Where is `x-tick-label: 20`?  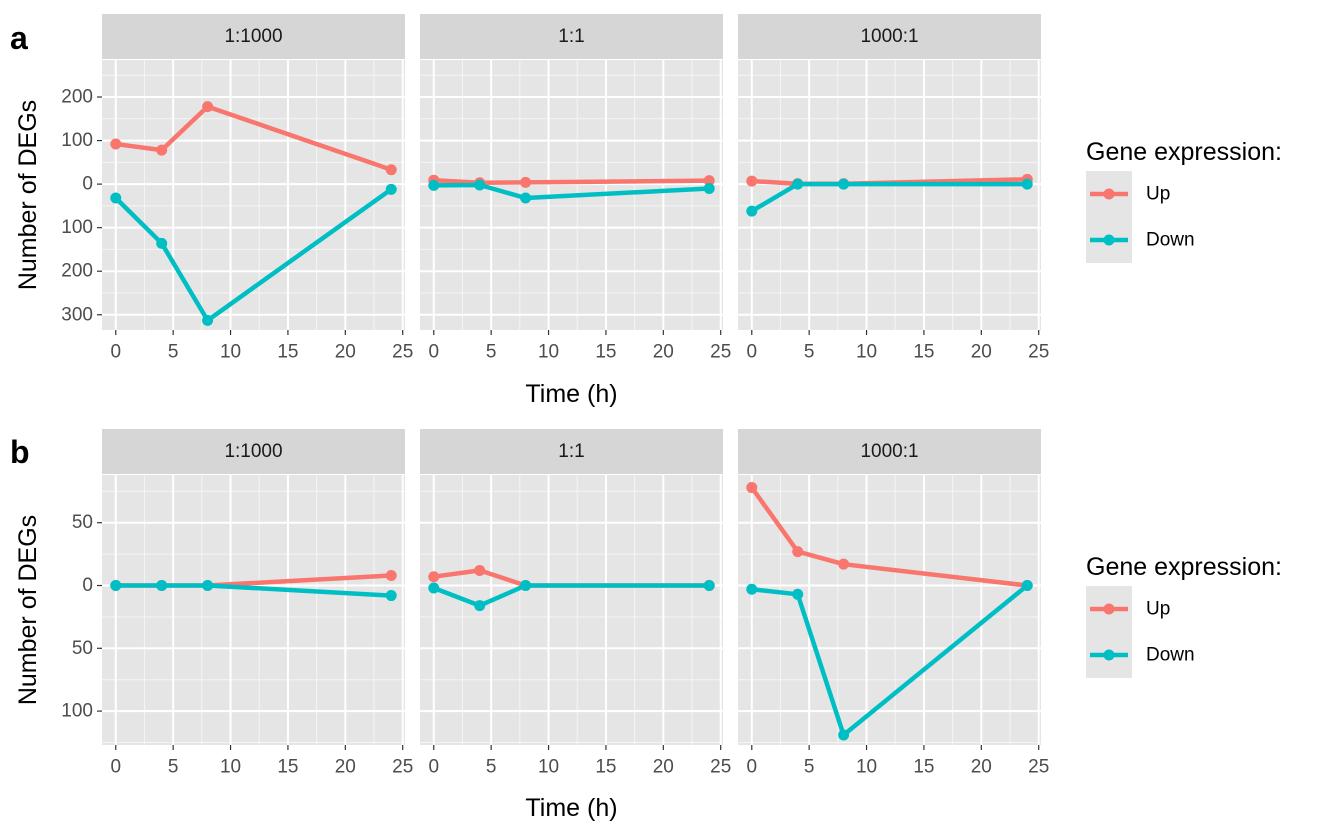 x-tick-label: 20 is located at coordinates (981, 767).